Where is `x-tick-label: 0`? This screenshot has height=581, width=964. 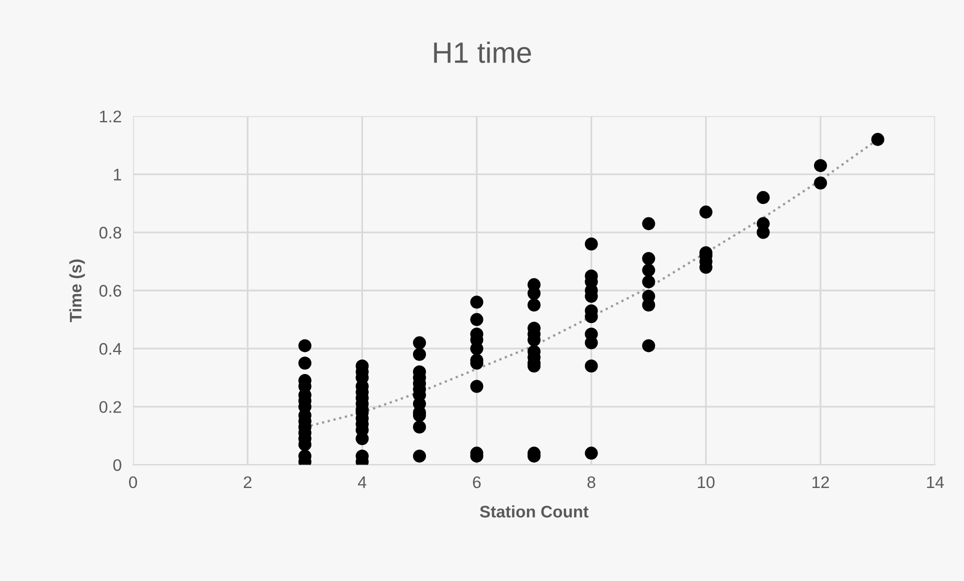 x-tick-label: 0 is located at coordinates (133, 482).